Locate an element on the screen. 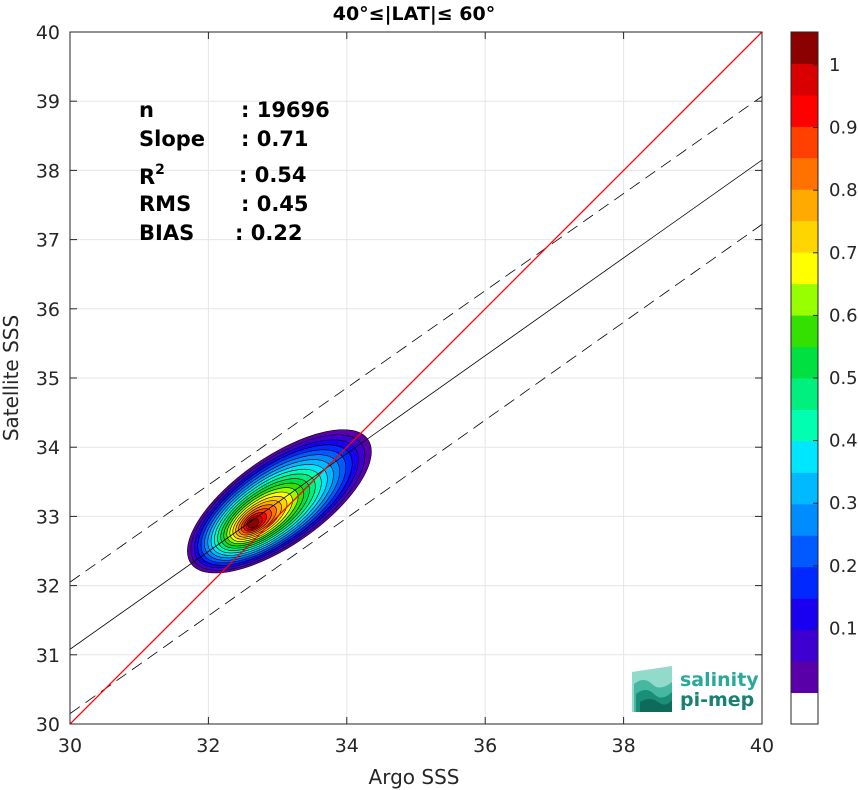 Image resolution: width=858 pixels, height=790 pixels. colorbar-frame is located at coordinates (804, 378).